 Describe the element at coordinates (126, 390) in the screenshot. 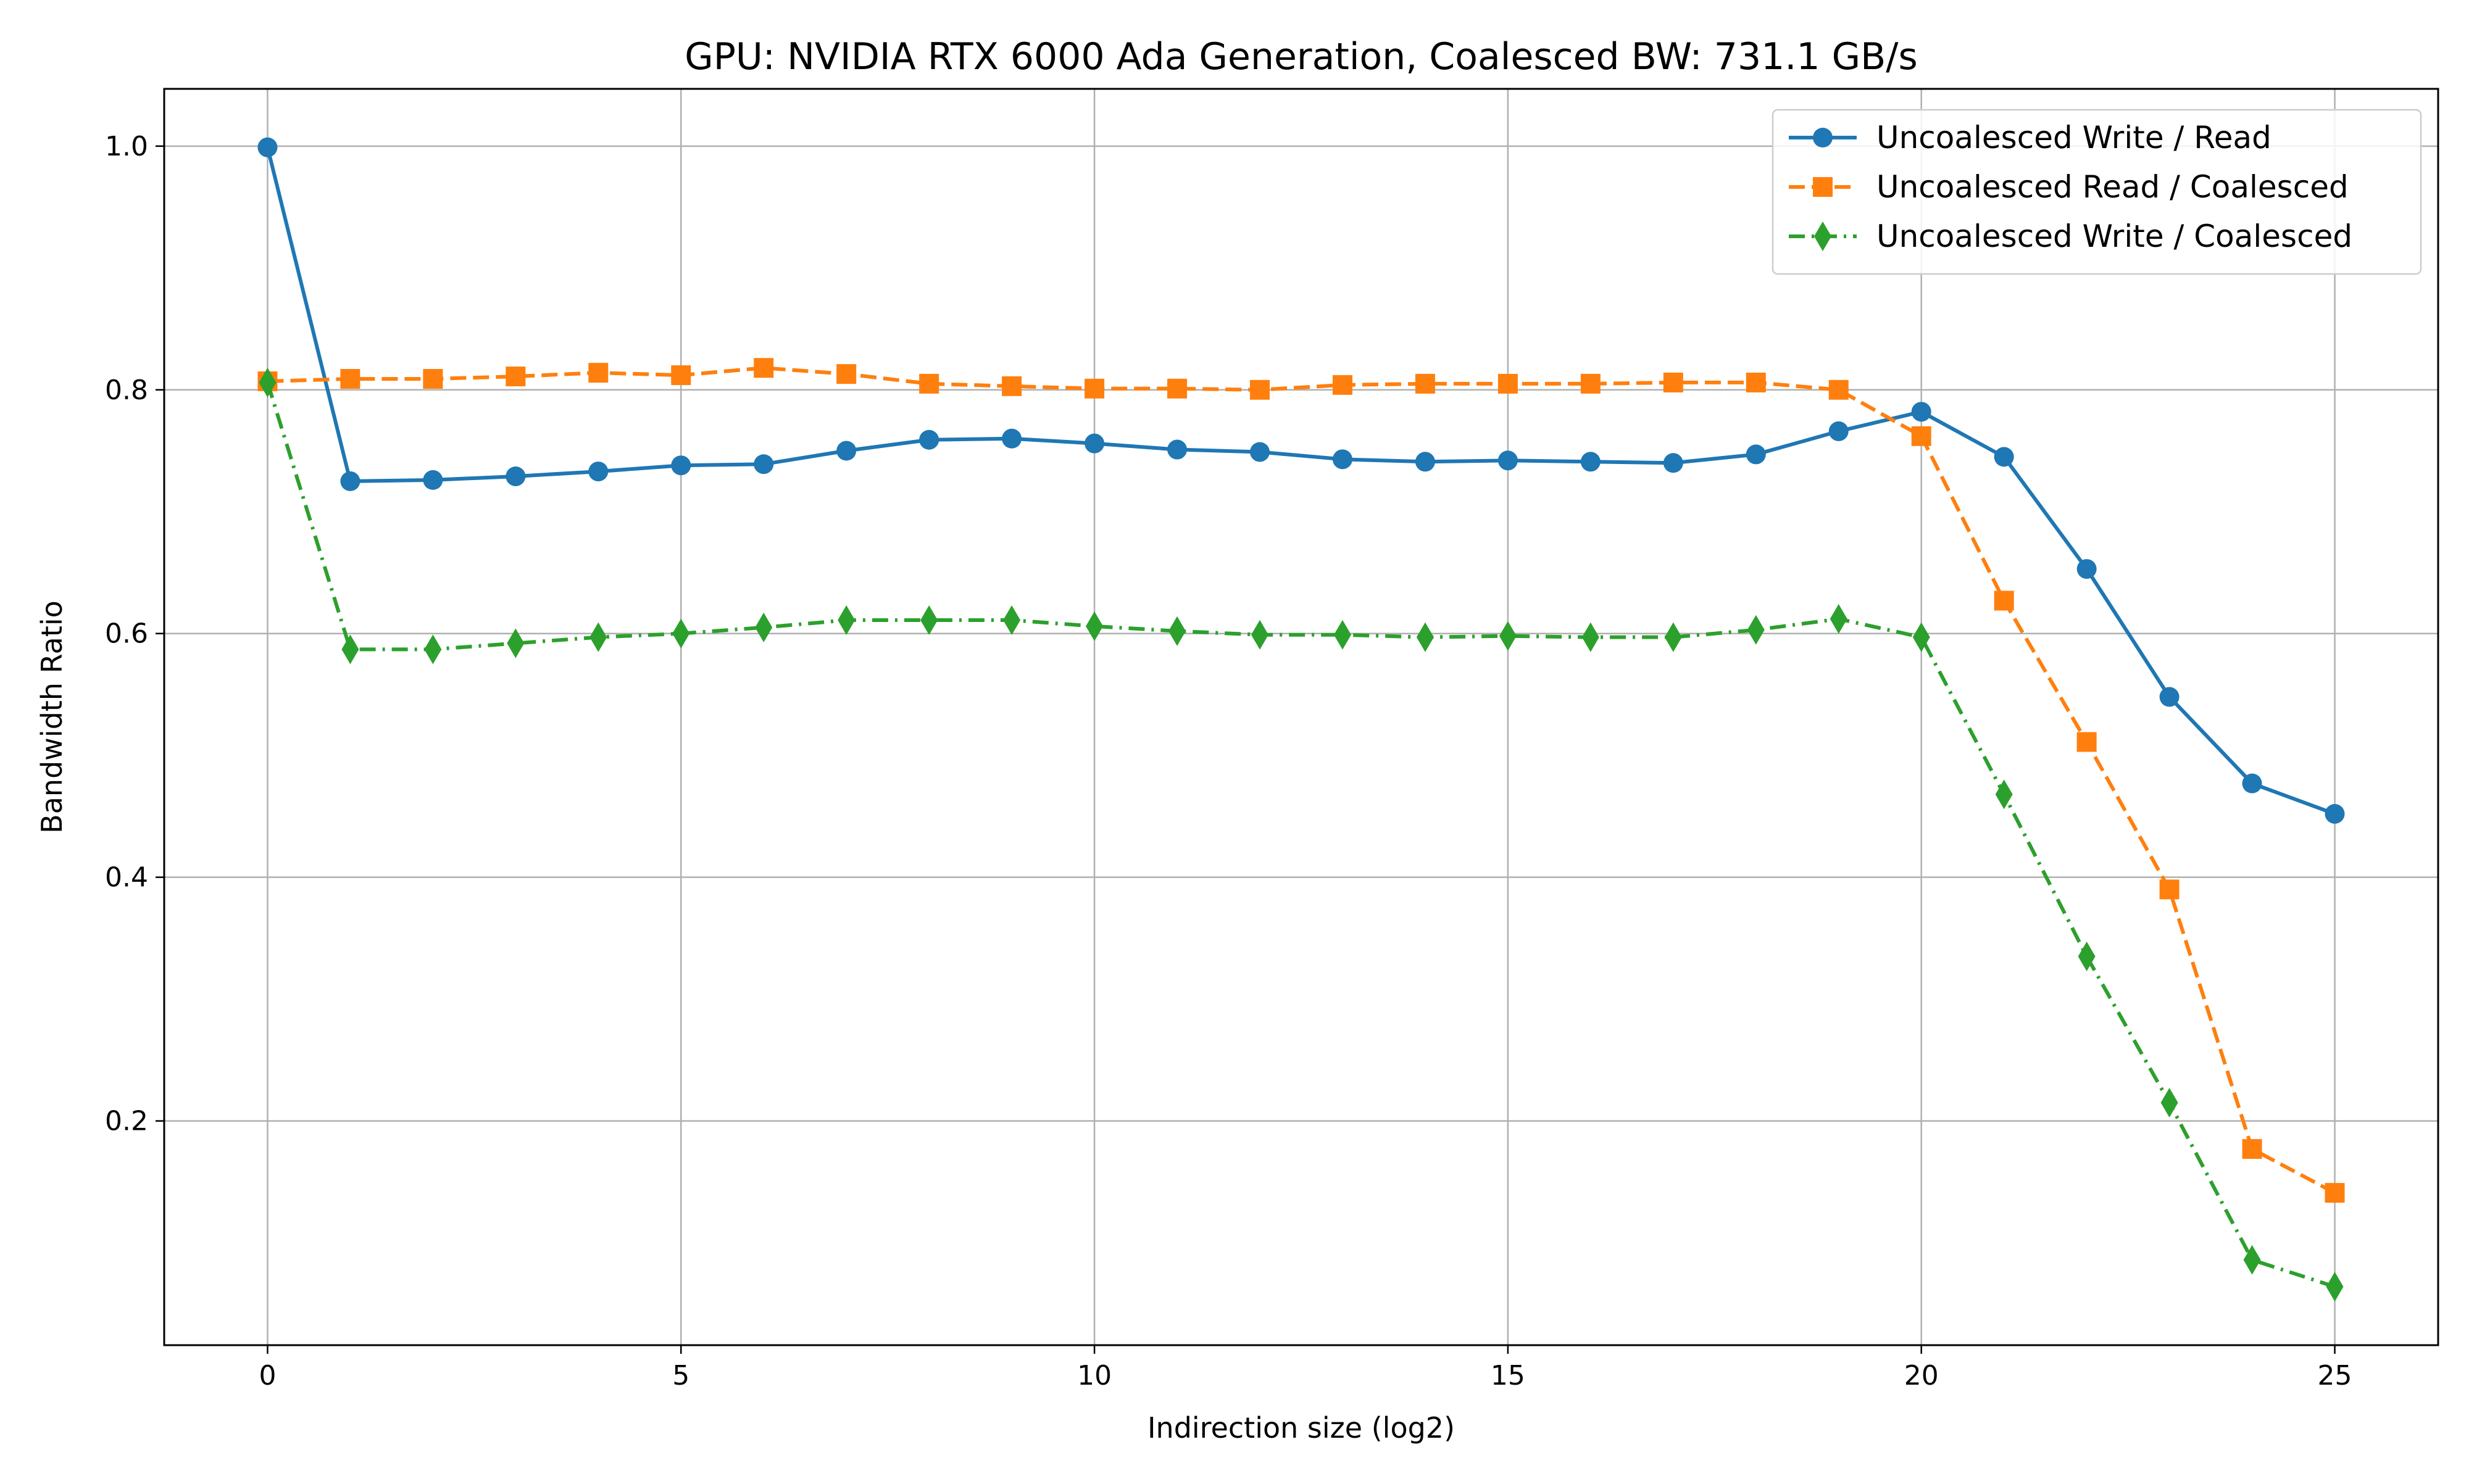

I see `y-tick-label: 0.8` at that location.